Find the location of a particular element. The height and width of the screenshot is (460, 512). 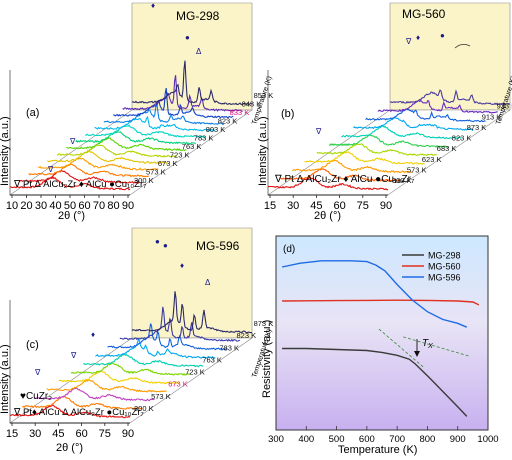

temperature-label: 763 K is located at coordinates (192, 146).